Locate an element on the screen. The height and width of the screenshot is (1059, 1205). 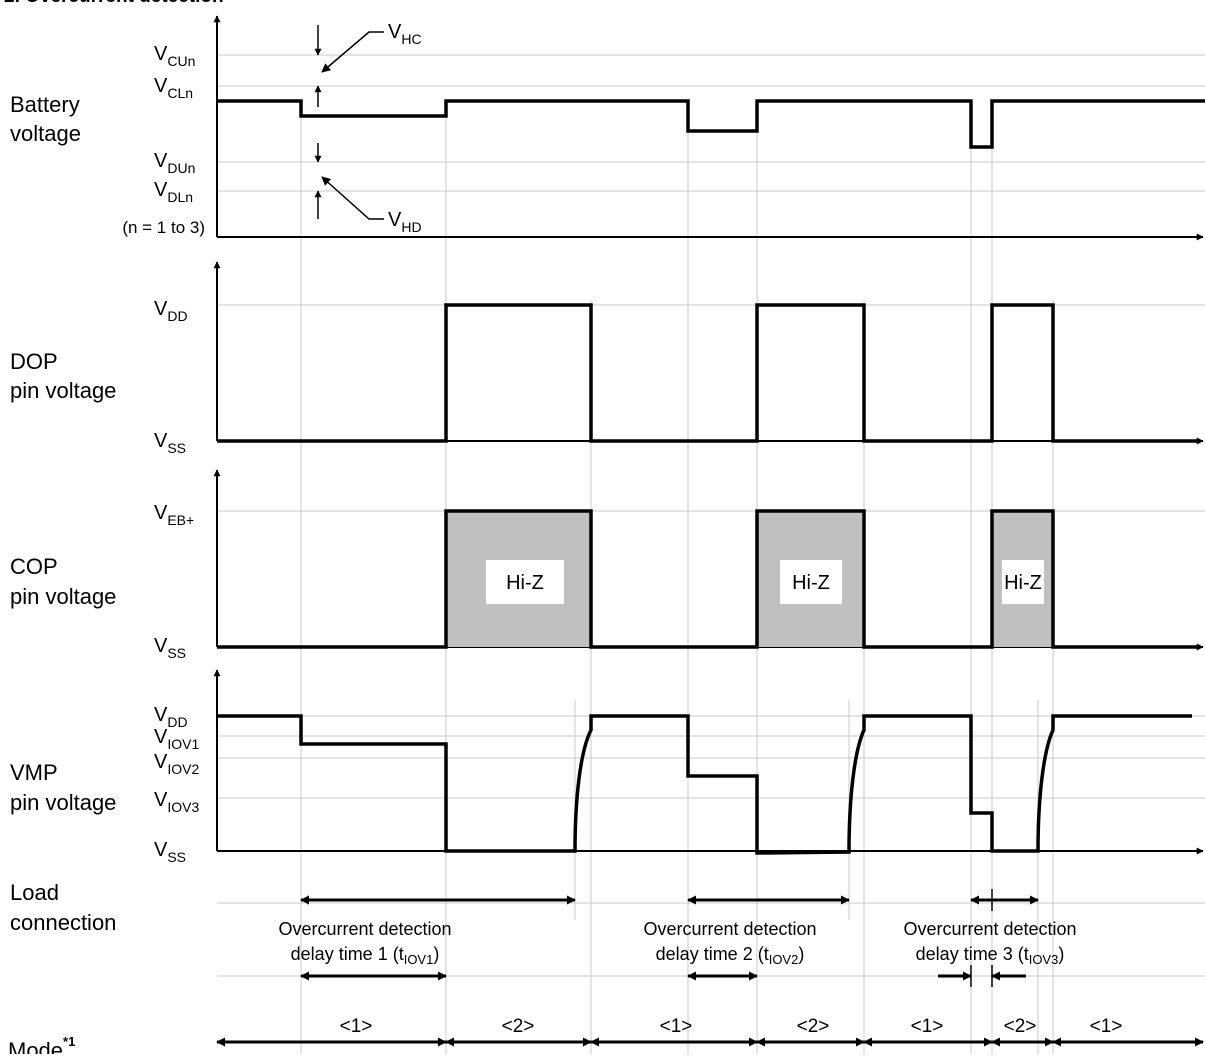
delay-3-line1: Overcurrent detection is located at coordinates (989, 929).